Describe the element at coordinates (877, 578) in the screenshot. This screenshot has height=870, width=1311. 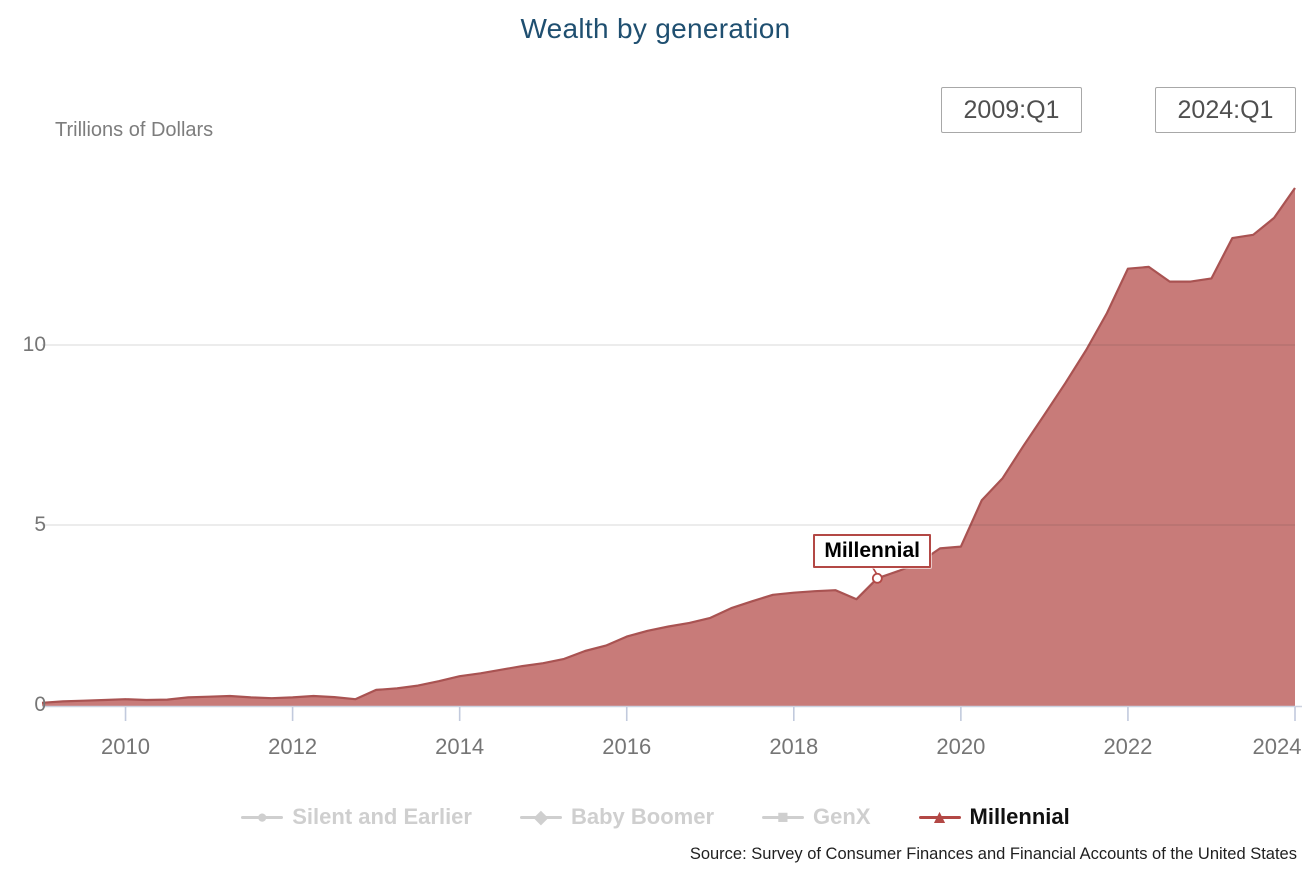
I see `annotation-point-marker` at that location.